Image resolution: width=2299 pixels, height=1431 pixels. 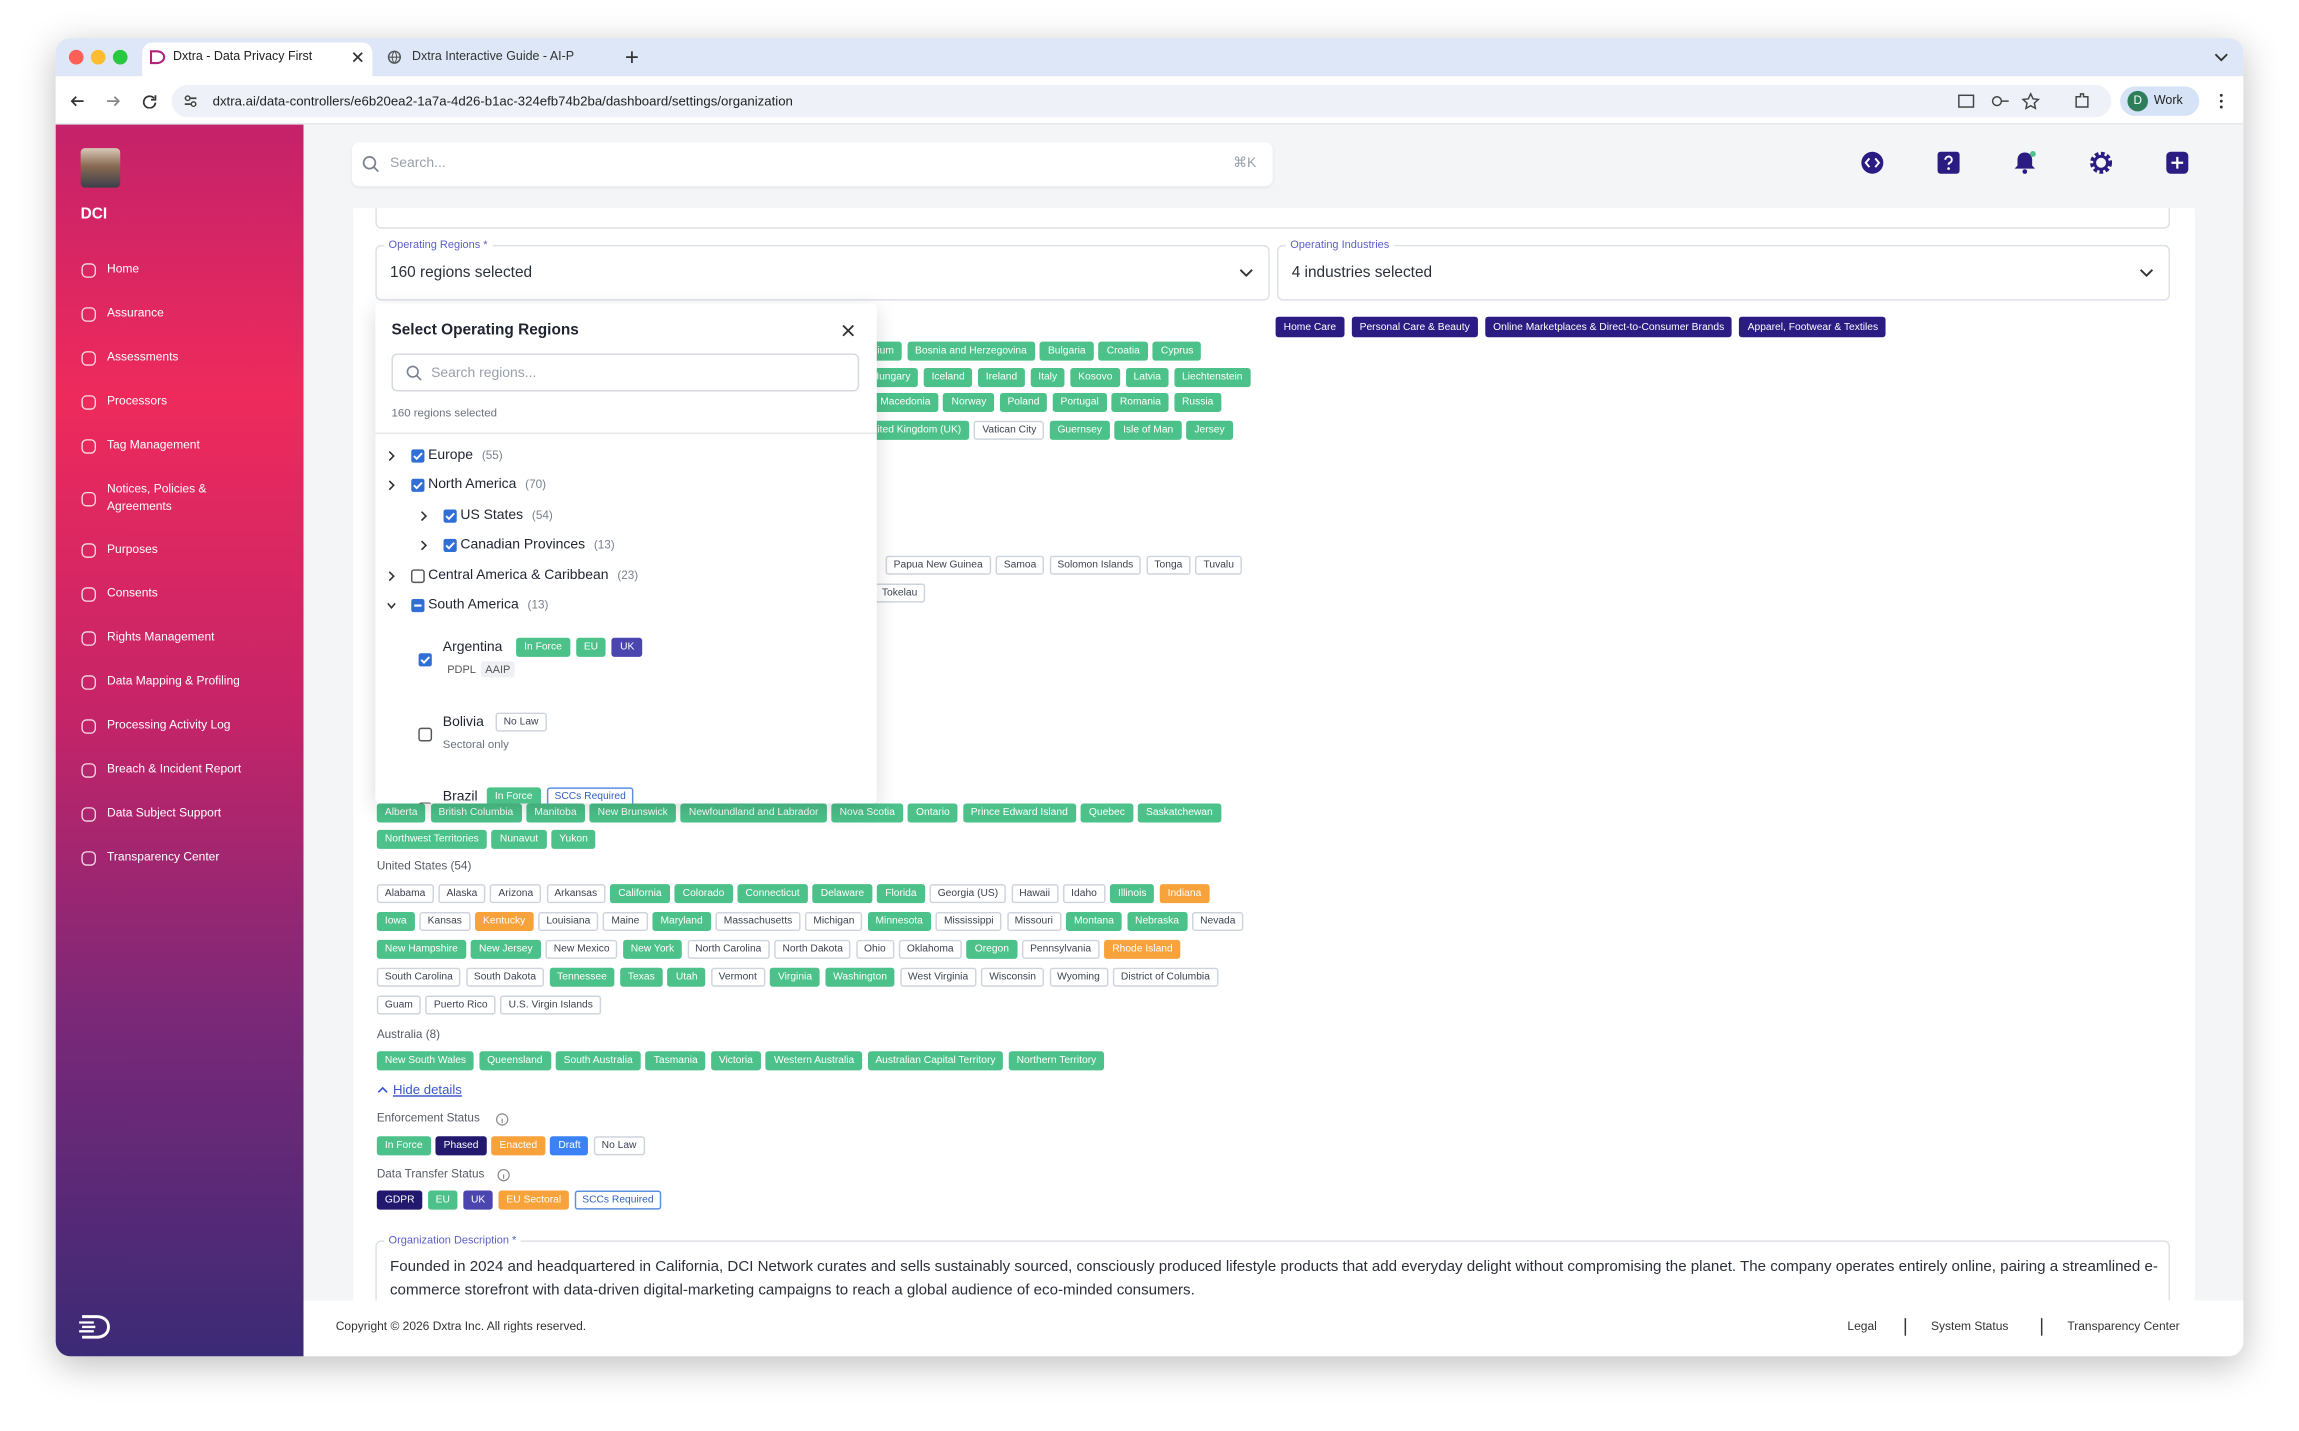 What do you see at coordinates (1362, 272) in the screenshot?
I see `field-value: 4 industries selected` at bounding box center [1362, 272].